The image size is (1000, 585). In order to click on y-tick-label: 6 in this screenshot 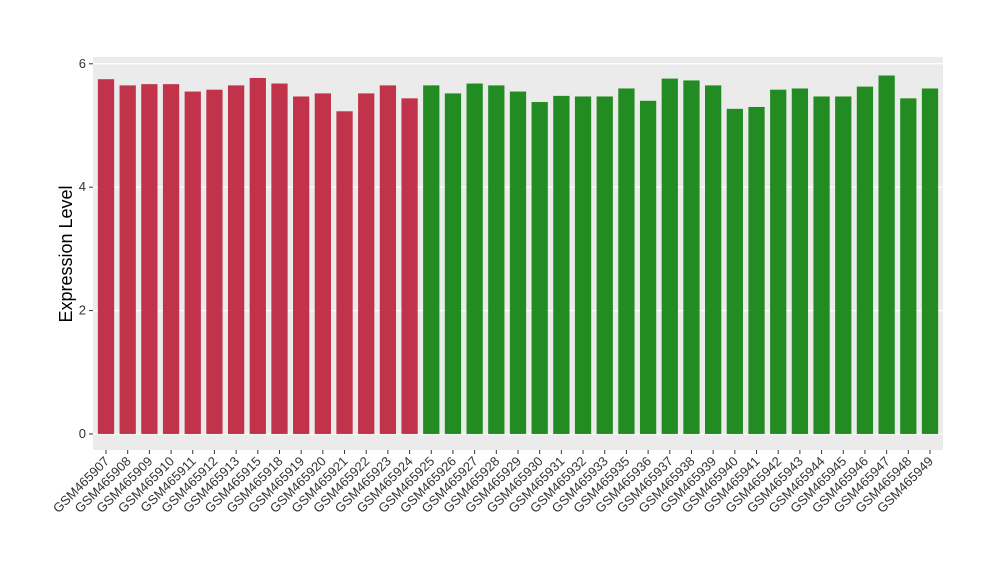, I will do `click(82, 63)`.